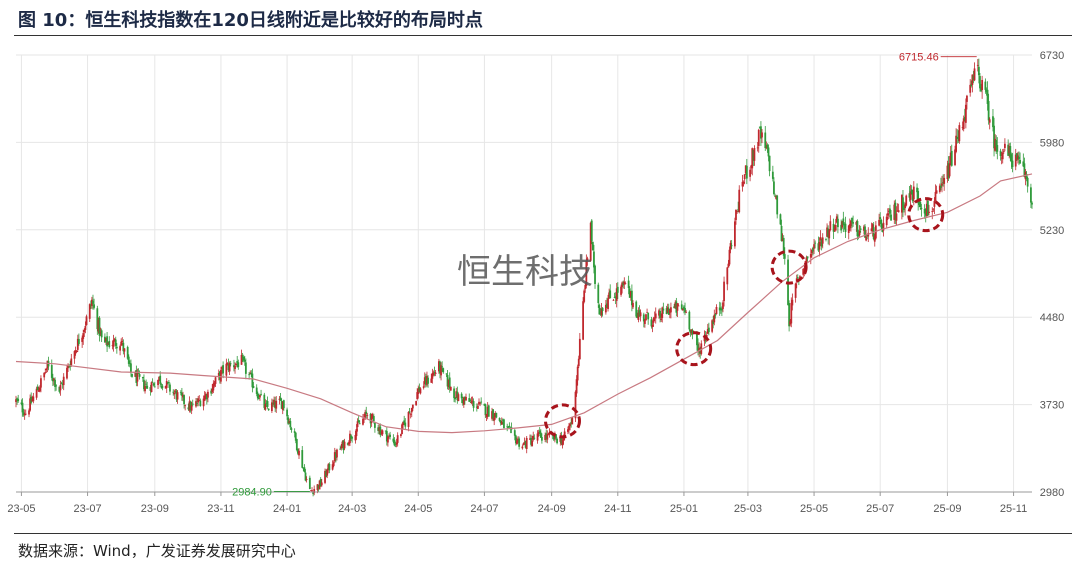 The height and width of the screenshot is (564, 1080). What do you see at coordinates (552, 509) in the screenshot?
I see `x-tick-label: 24-09` at bounding box center [552, 509].